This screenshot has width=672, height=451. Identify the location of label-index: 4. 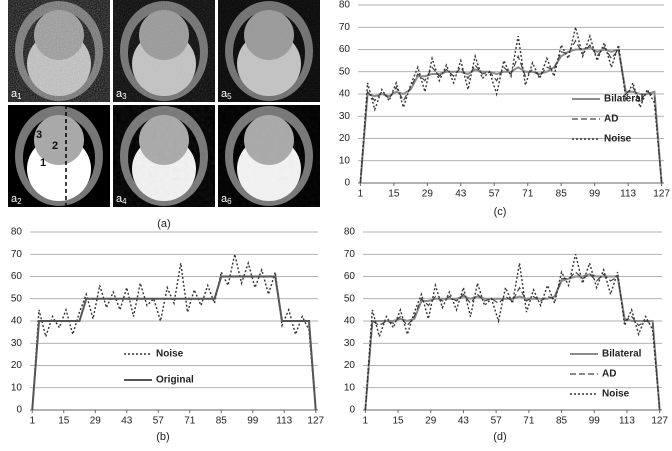
(124, 201).